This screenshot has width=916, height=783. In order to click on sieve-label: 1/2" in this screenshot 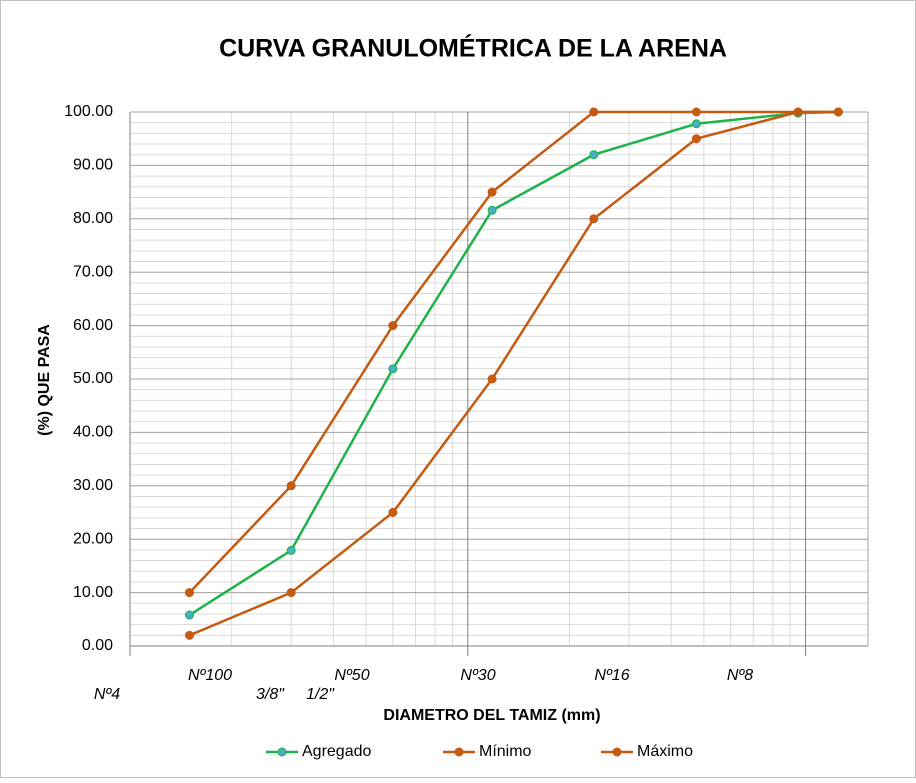, I will do `click(320, 694)`.